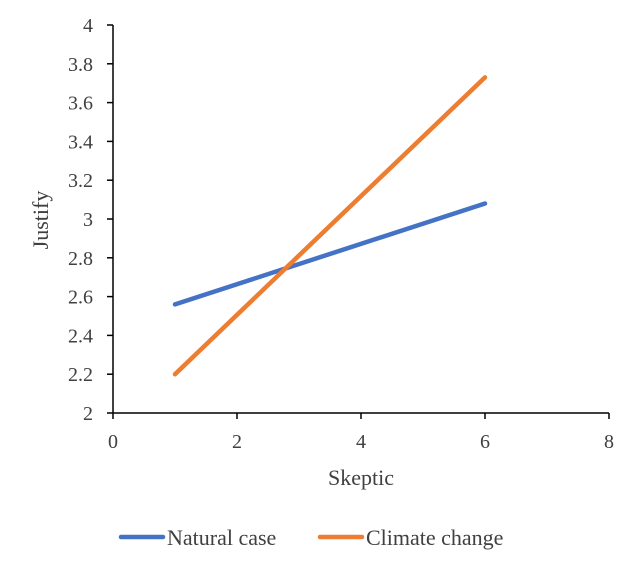 The image size is (638, 570). Describe the element at coordinates (361, 477) in the screenshot. I see `x-axis-title: Skeptic` at that location.